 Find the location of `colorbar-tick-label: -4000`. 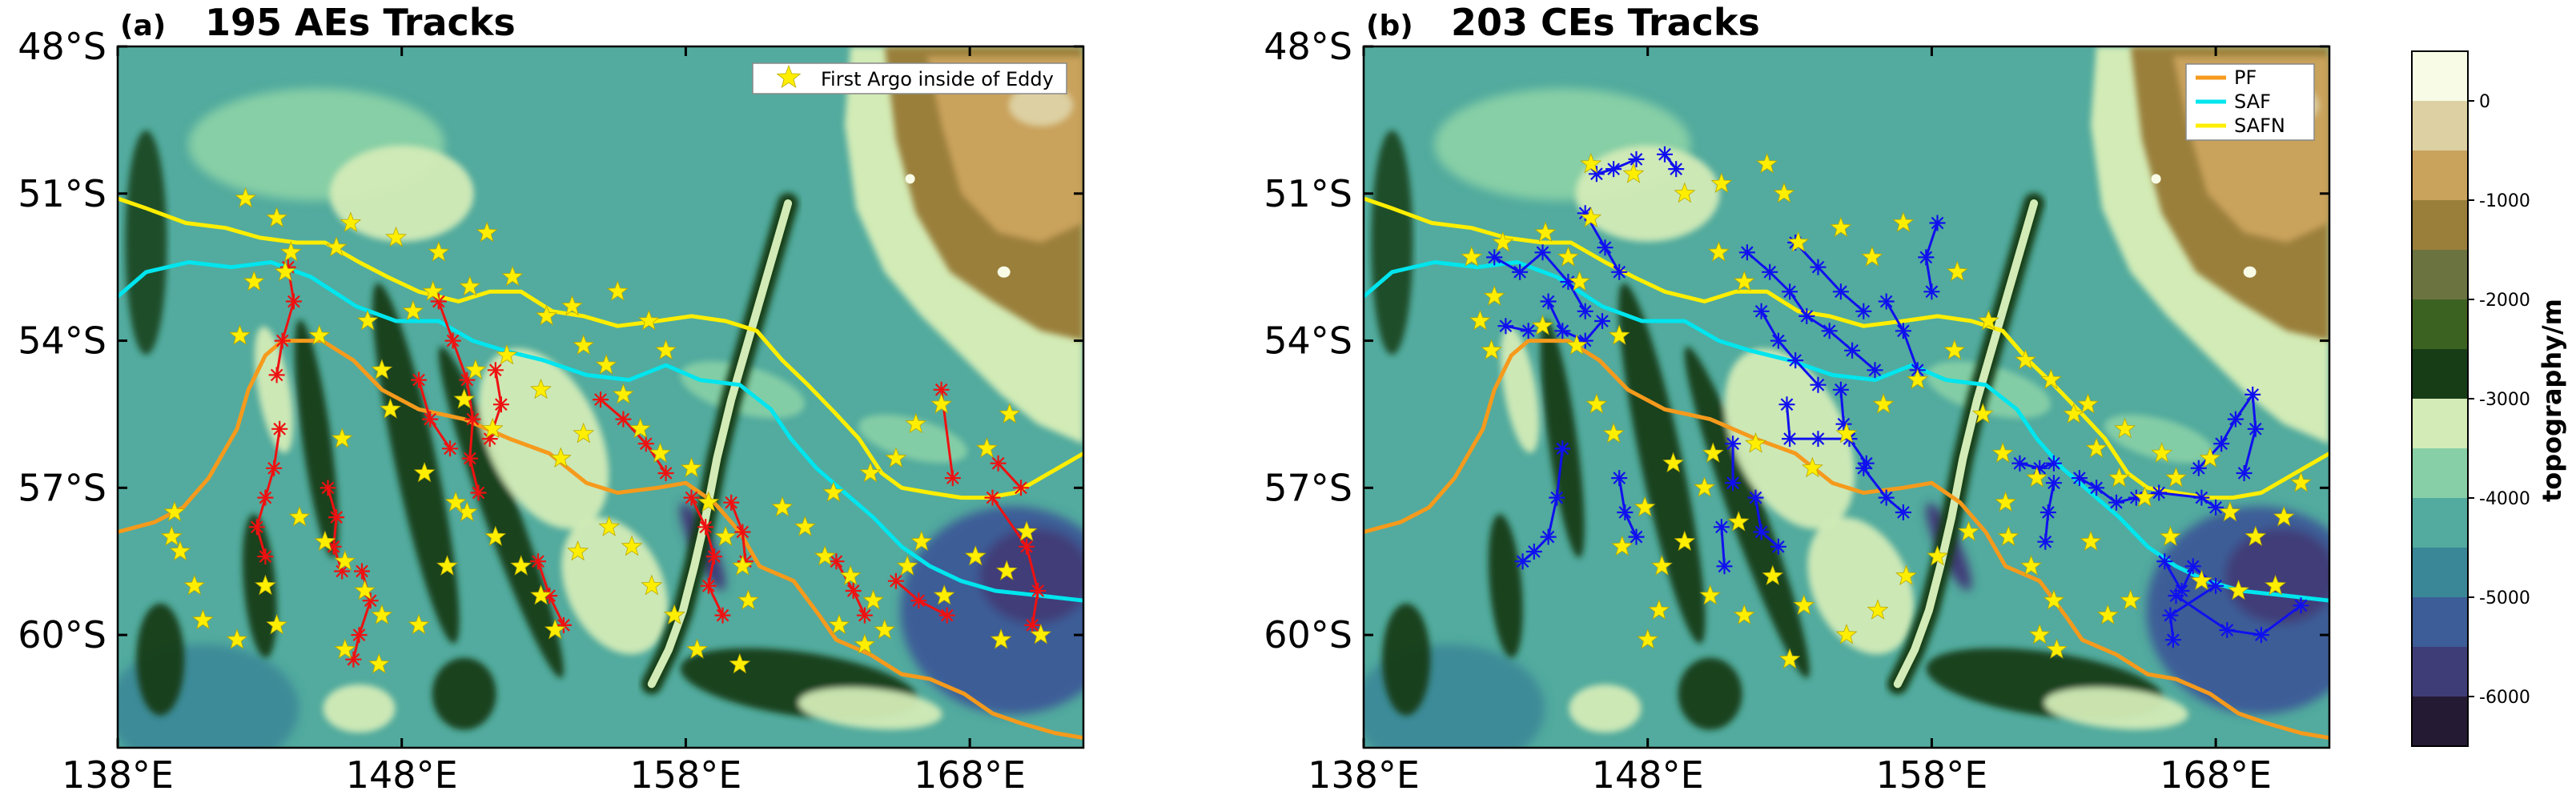

colorbar-tick-label: -4000 is located at coordinates (2504, 499).